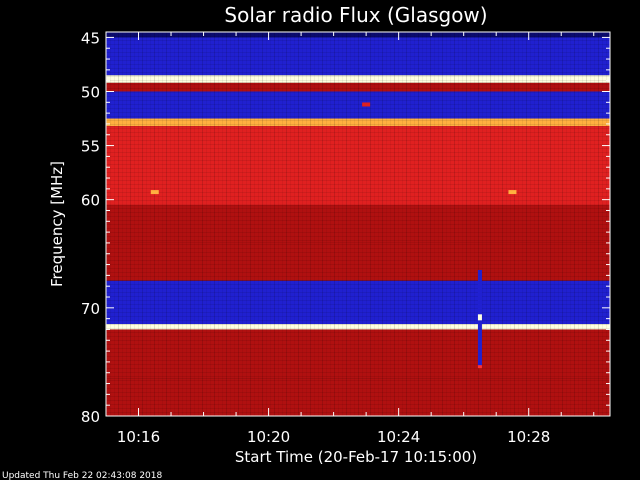  Describe the element at coordinates (82, 475) in the screenshot. I see `updated-timestamp: Updated Thu Feb 22 02:43:08 2018` at that location.